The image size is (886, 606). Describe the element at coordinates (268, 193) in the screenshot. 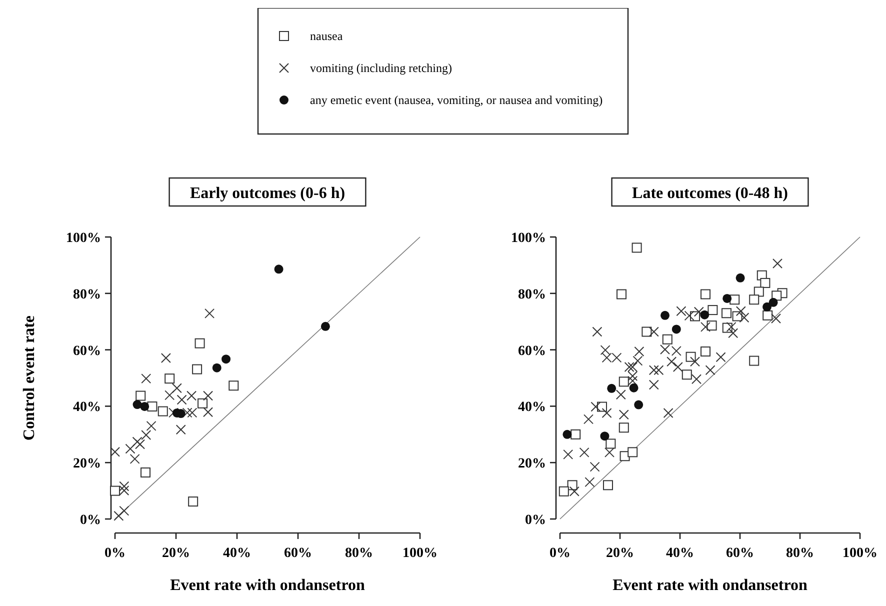

I see `chart-title: Early outcomes (0-6 h)` at that location.